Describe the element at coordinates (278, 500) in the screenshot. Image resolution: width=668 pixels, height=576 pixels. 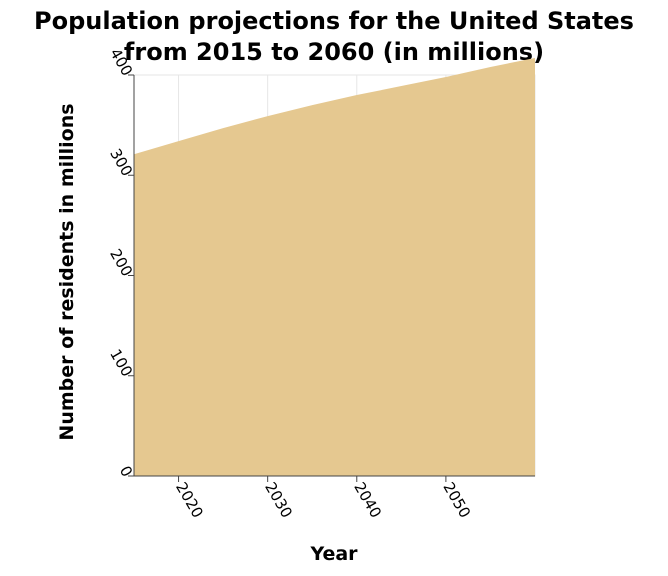
I see `x-tick-label-2030: 2030` at that location.